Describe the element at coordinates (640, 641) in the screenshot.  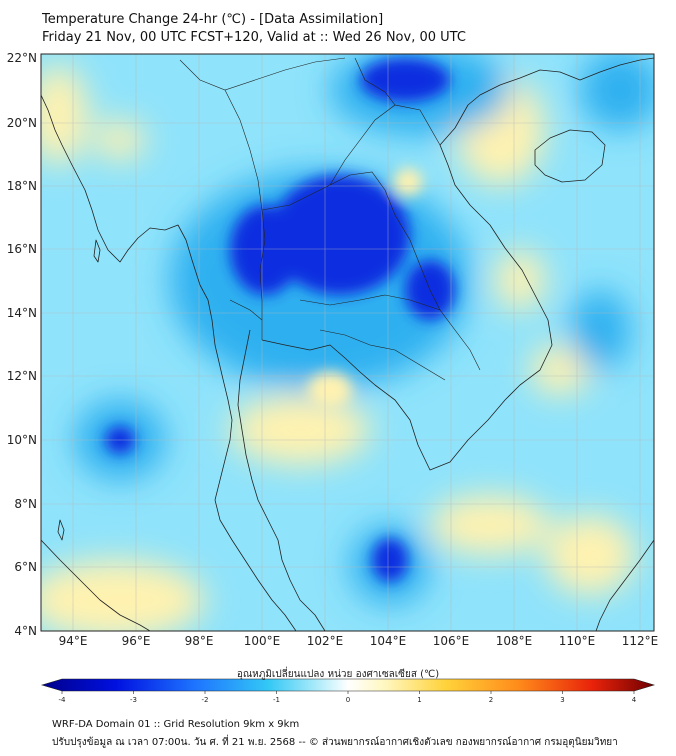
I see `longitude-label: 112°E` at that location.